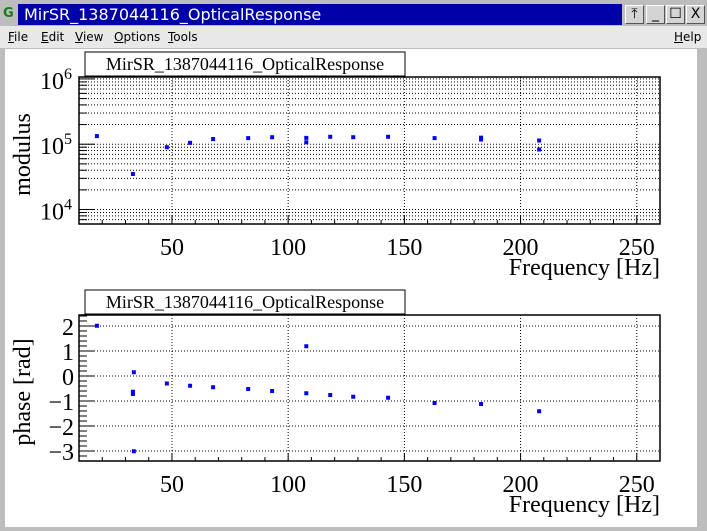 The height and width of the screenshot is (531, 707). Describe the element at coordinates (18, 37) in the screenshot. I see `menu-file: File` at that location.